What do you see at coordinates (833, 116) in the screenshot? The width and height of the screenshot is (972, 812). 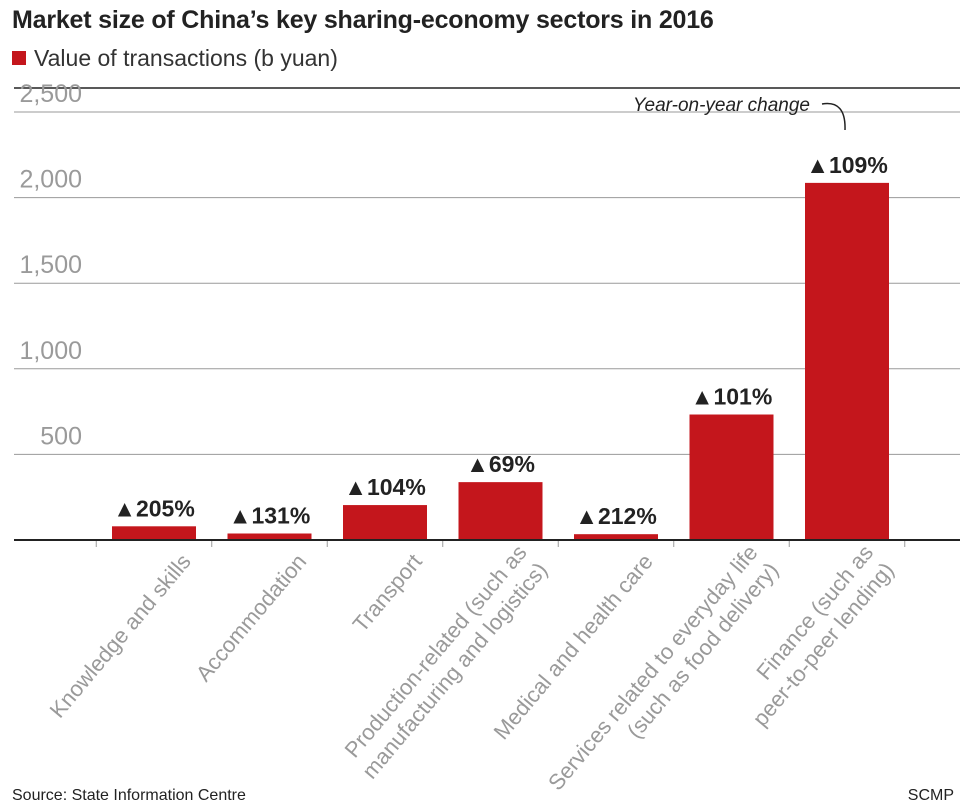 I see `annotation-leader` at bounding box center [833, 116].